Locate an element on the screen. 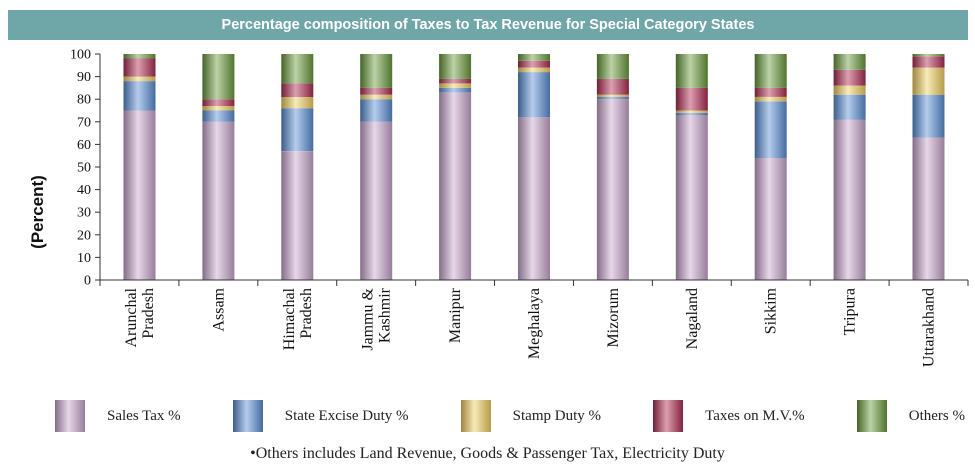  legend-label: Others % is located at coordinates (936, 415).